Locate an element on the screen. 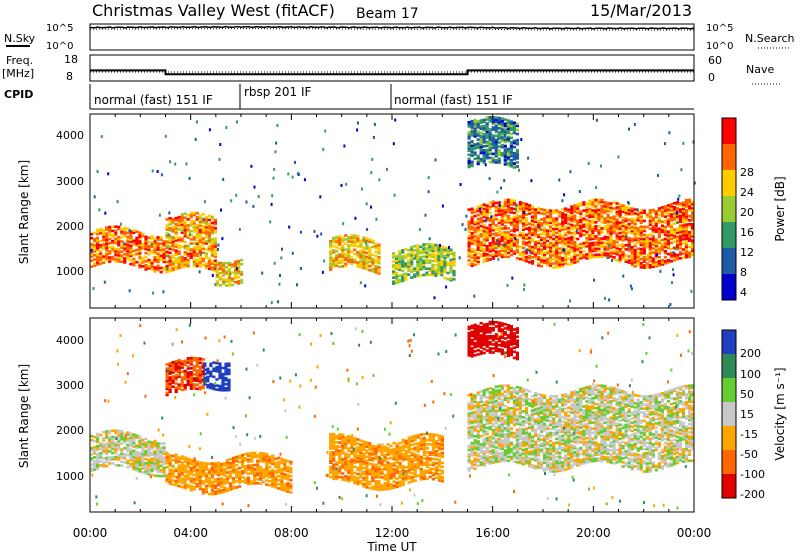 The image size is (800, 554). noise-right-label: N.Search is located at coordinates (770, 38).